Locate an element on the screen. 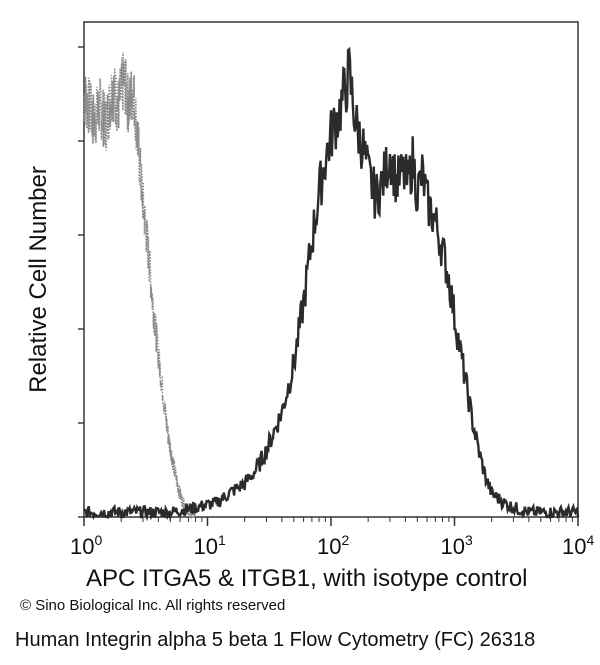 The width and height of the screenshot is (600, 665). x-axis-title: APC ITGA5 & ITGB1, with isotype control is located at coordinates (307, 578).